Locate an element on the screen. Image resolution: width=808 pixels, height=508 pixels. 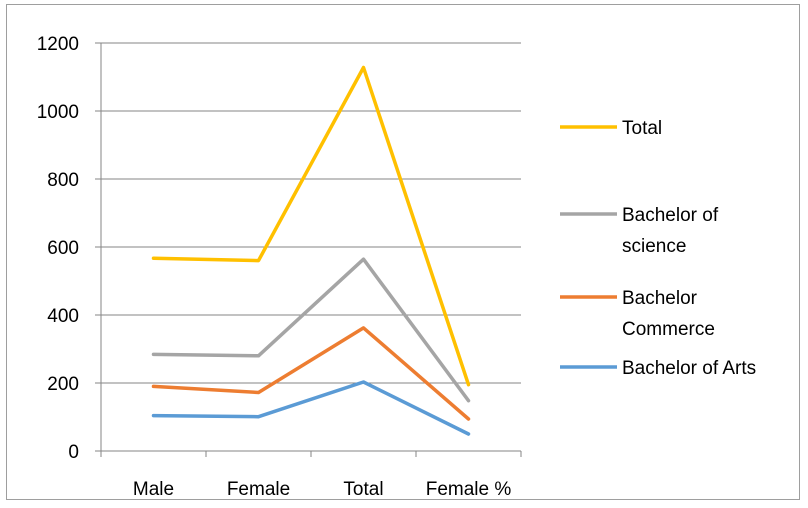
series-line-bachelor-of-science is located at coordinates (311, 330).